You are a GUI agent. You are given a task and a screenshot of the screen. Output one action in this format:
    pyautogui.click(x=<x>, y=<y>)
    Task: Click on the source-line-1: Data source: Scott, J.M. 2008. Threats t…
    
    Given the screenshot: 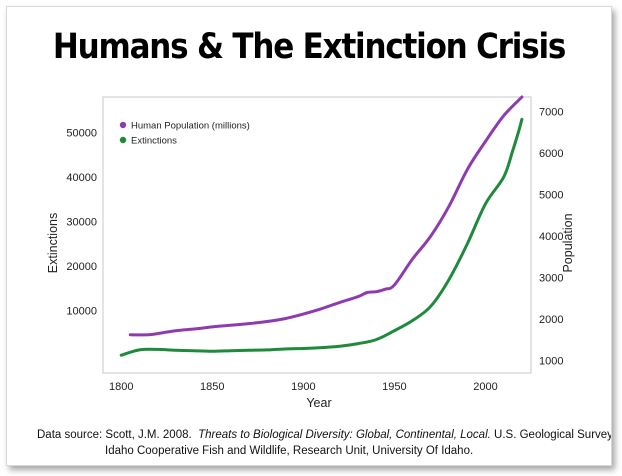 What is the action you would take?
    pyautogui.click(x=324, y=435)
    